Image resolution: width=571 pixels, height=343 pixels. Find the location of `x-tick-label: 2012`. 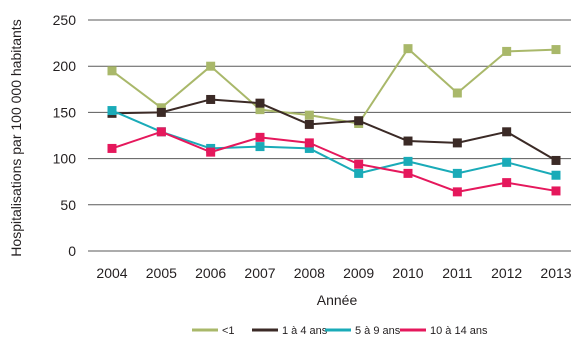

x-tick-label: 2012 is located at coordinates (506, 273).